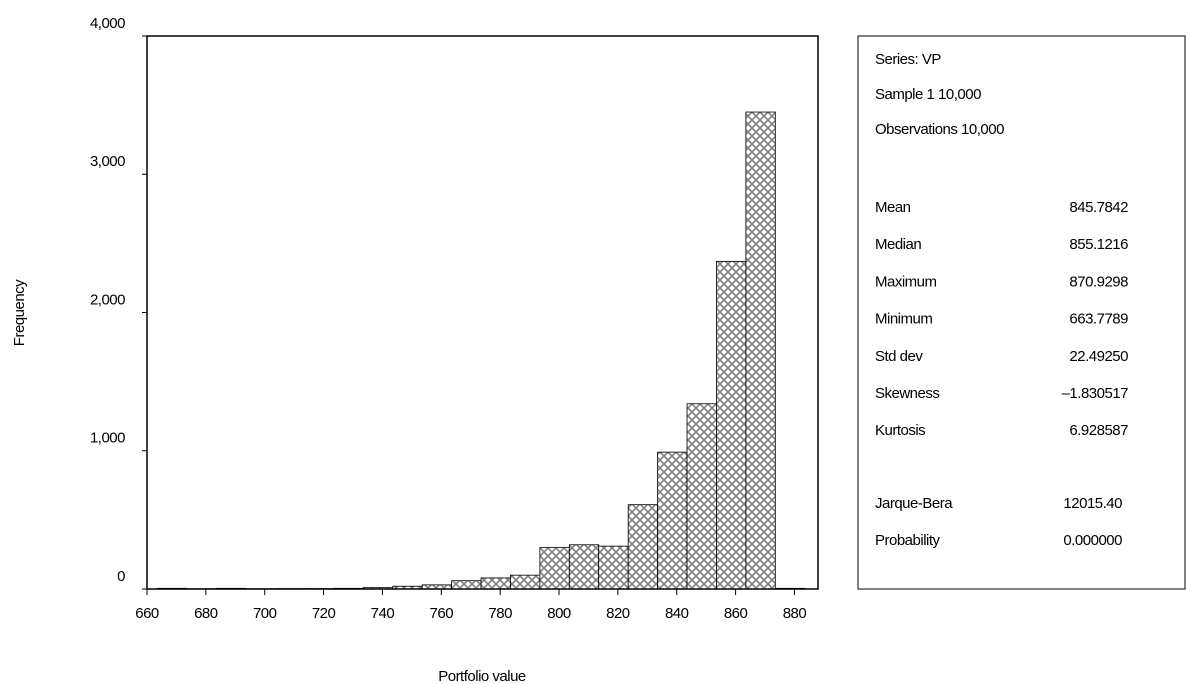 This screenshot has height=684, width=1186. I want to click on stats-header: Sample 1 10,000, so click(928, 94).